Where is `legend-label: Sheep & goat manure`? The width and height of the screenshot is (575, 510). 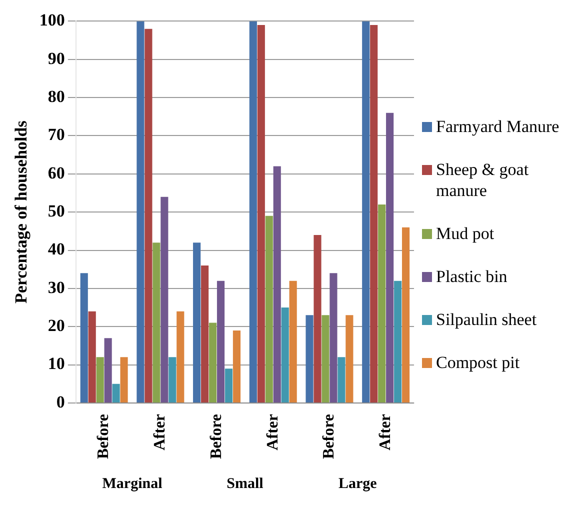
legend-label: Sheep & goat manure is located at coordinates (483, 179).